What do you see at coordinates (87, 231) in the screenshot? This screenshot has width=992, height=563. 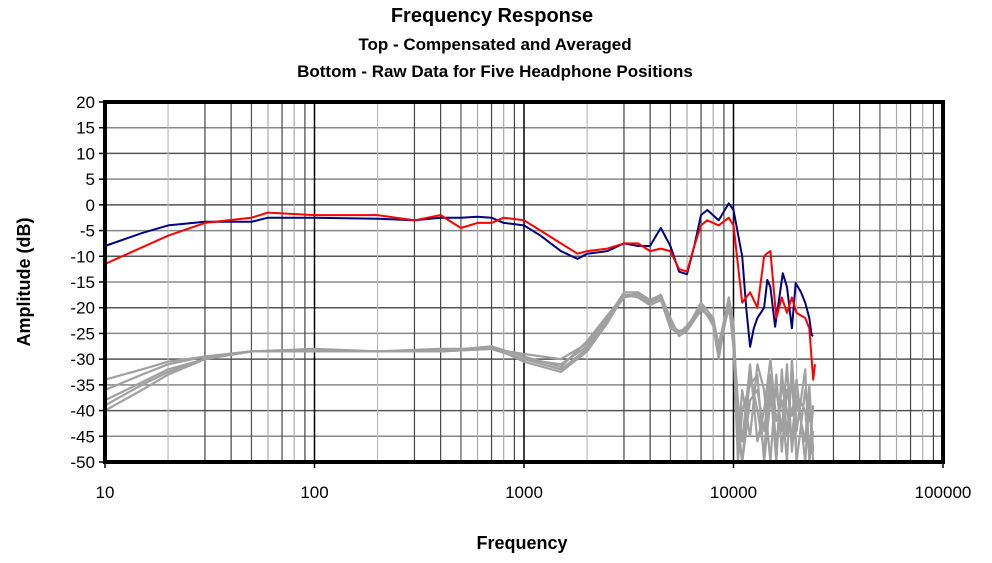 I see `y-tick-label: -5` at bounding box center [87, 231].